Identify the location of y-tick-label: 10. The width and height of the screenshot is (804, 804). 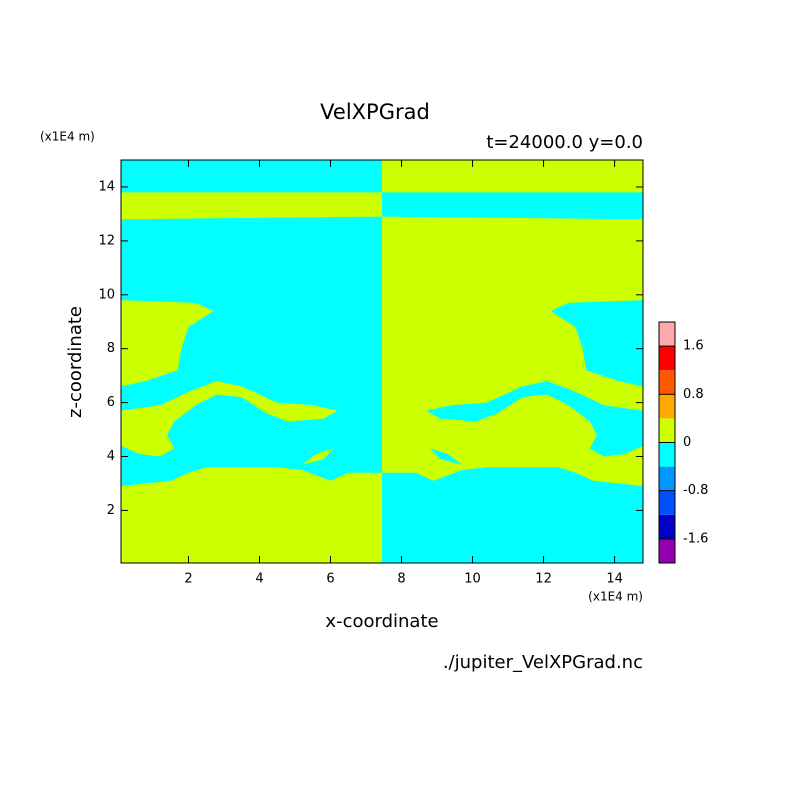
(106, 294).